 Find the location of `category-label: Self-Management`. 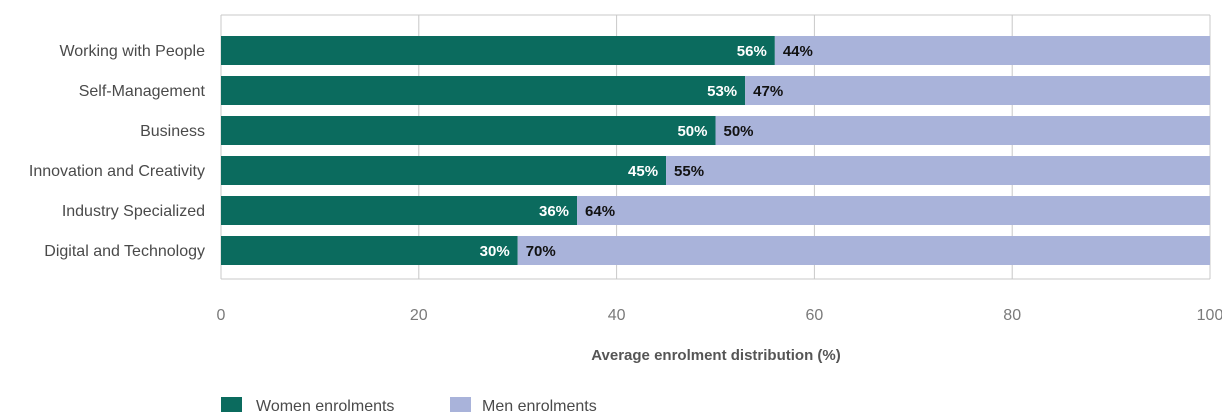

category-label: Self-Management is located at coordinates (142, 91).